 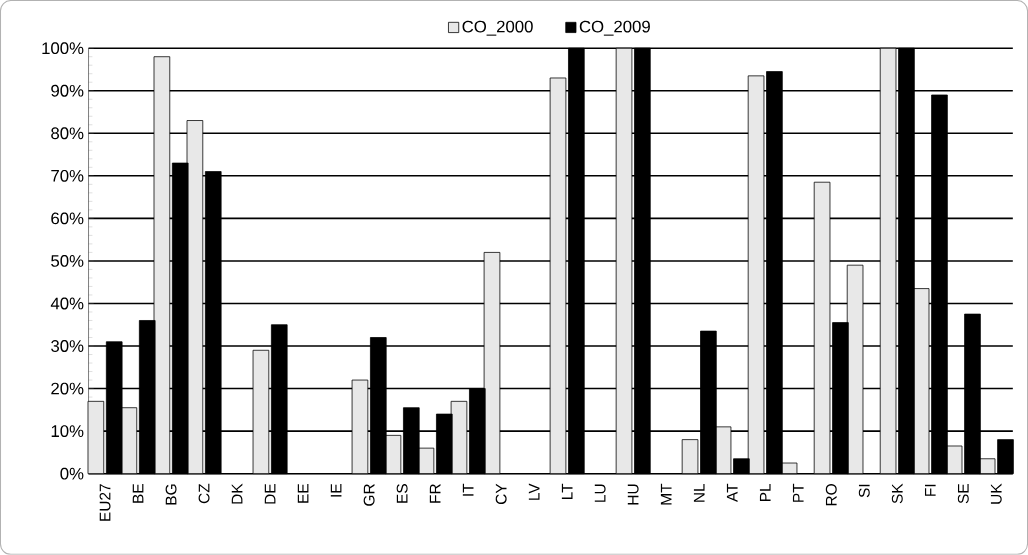 What do you see at coordinates (831, 495) in the screenshot?
I see `x-tick-label: RO` at bounding box center [831, 495].